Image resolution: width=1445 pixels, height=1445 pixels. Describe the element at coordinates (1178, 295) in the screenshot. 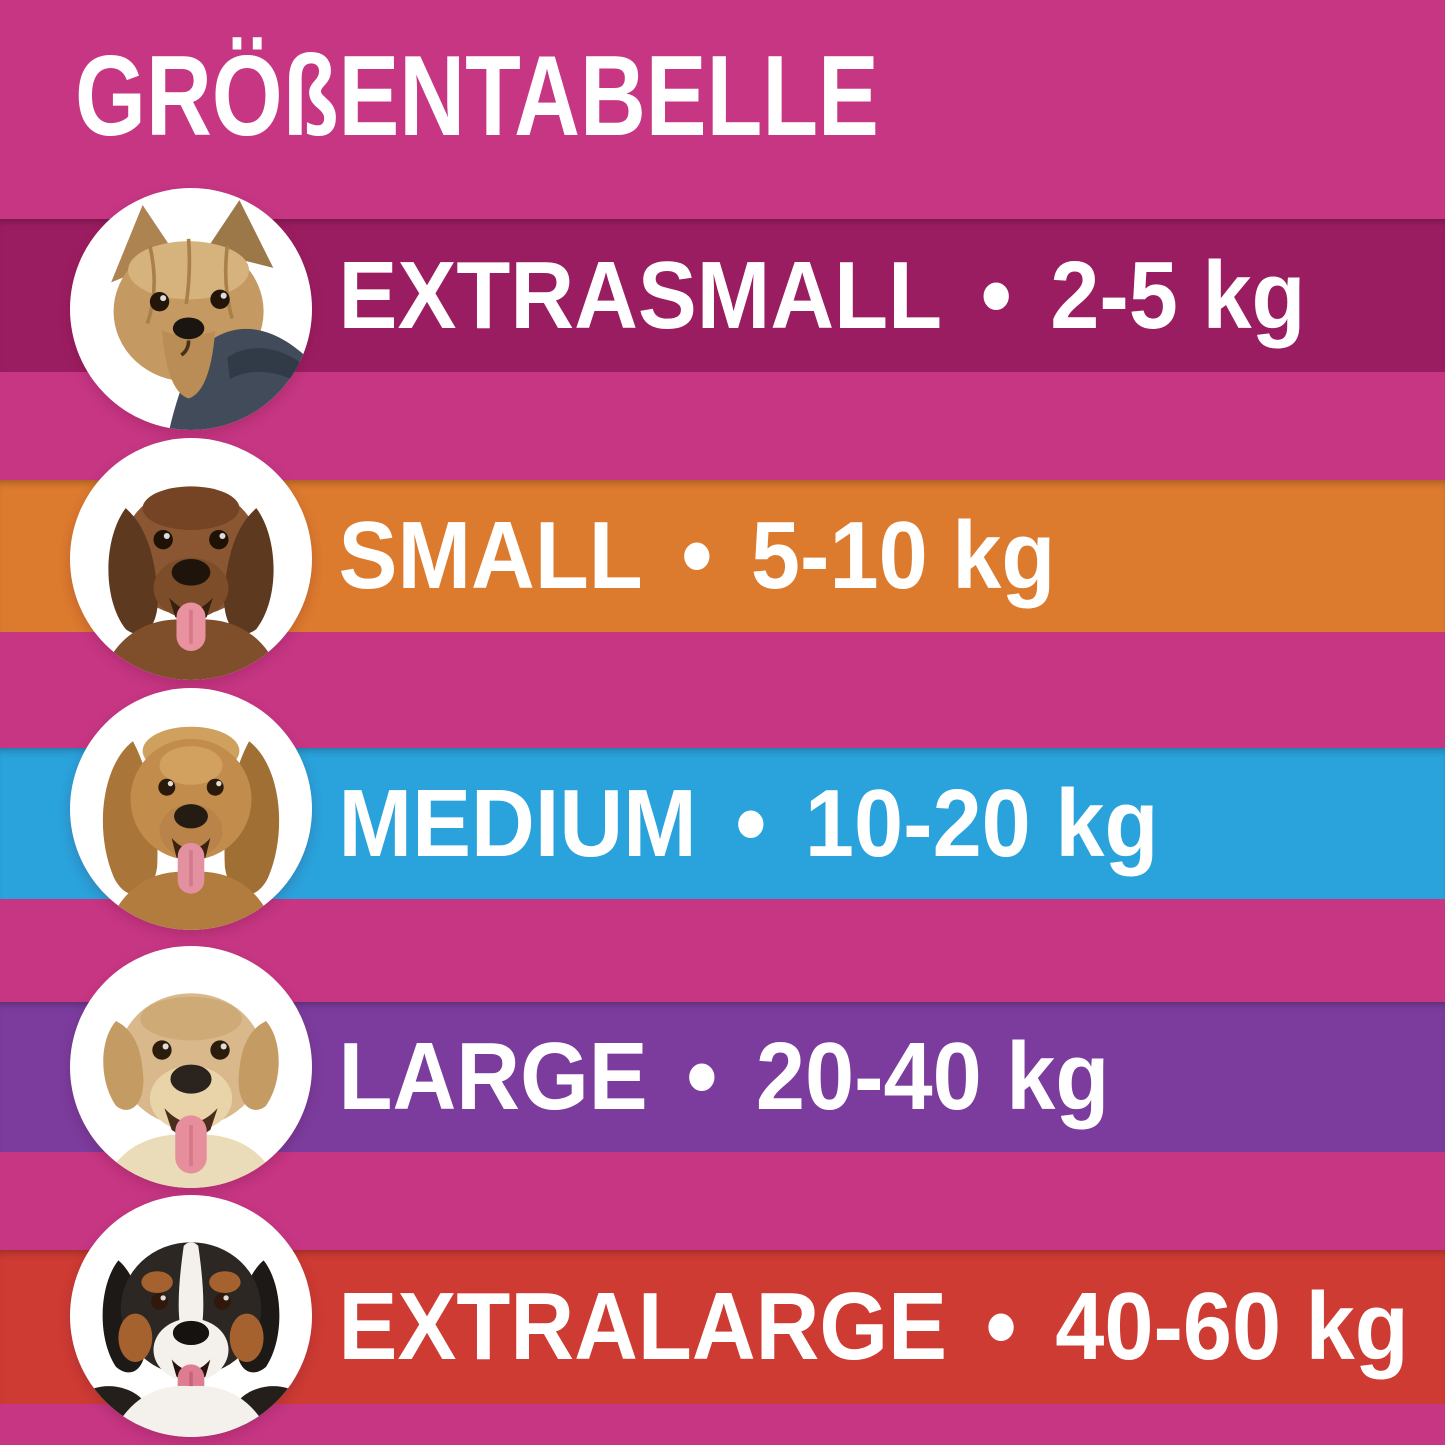

I see `weight-range: 2-5 kg` at that location.